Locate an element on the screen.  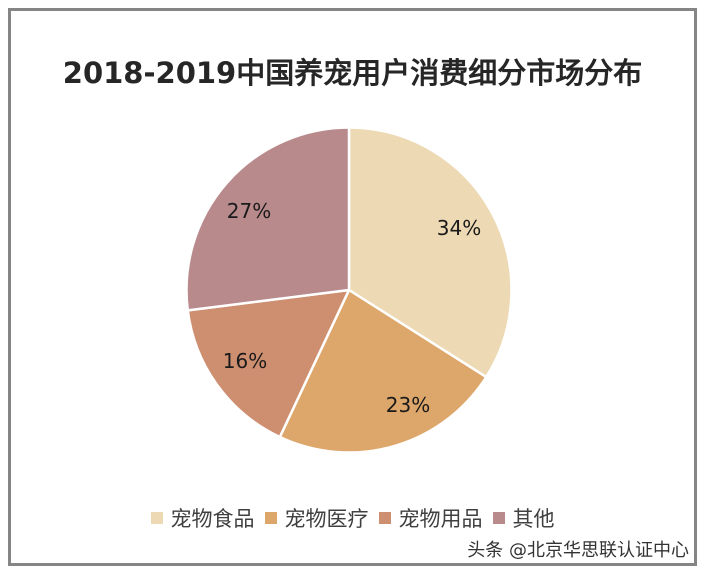
chart-legend: 宠物食品 宠物医疗 宠物用品 其他 is located at coordinates (352, 518).